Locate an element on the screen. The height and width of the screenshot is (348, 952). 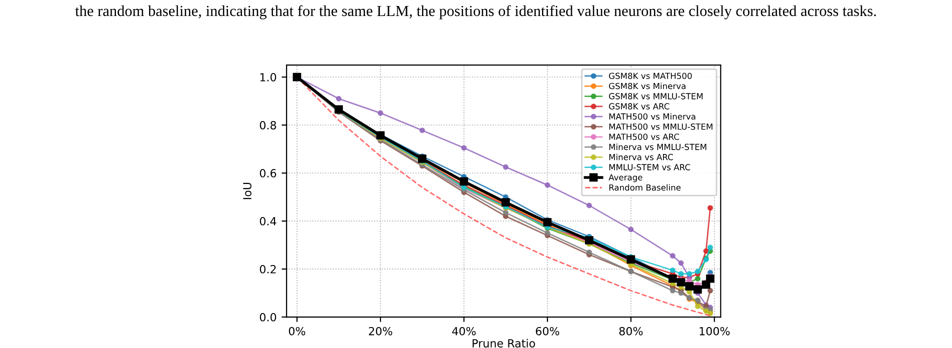
legend-label: GSM8K vs ARC is located at coordinates (639, 106).